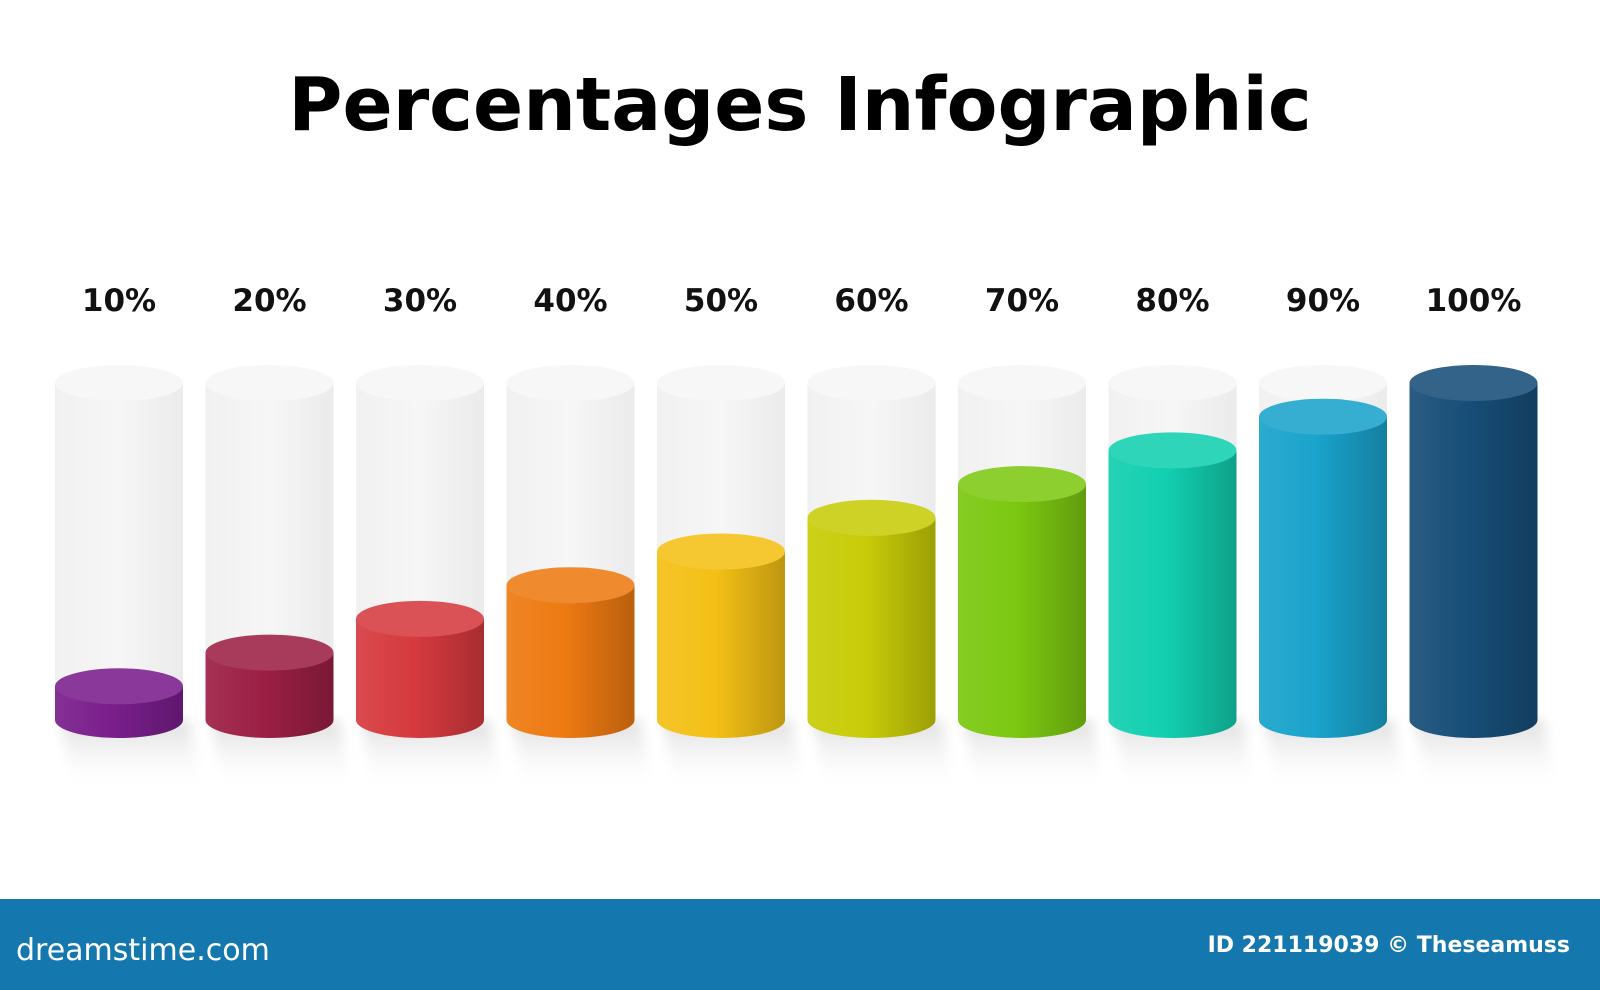 Image resolution: width=1600 pixels, height=990 pixels. Describe the element at coordinates (119, 560) in the screenshot. I see `bar-track` at that location.